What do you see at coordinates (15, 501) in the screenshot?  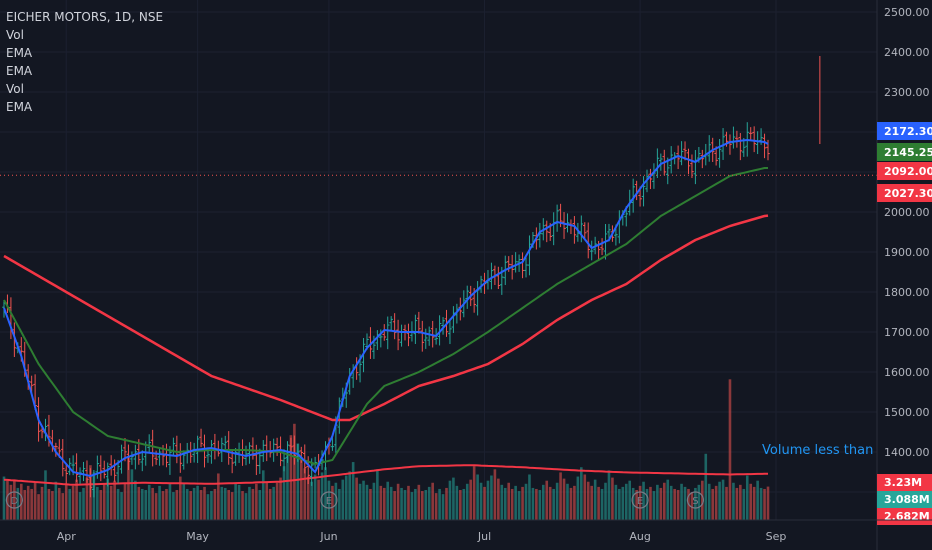 I see `event-marker-label: D` at bounding box center [15, 501].